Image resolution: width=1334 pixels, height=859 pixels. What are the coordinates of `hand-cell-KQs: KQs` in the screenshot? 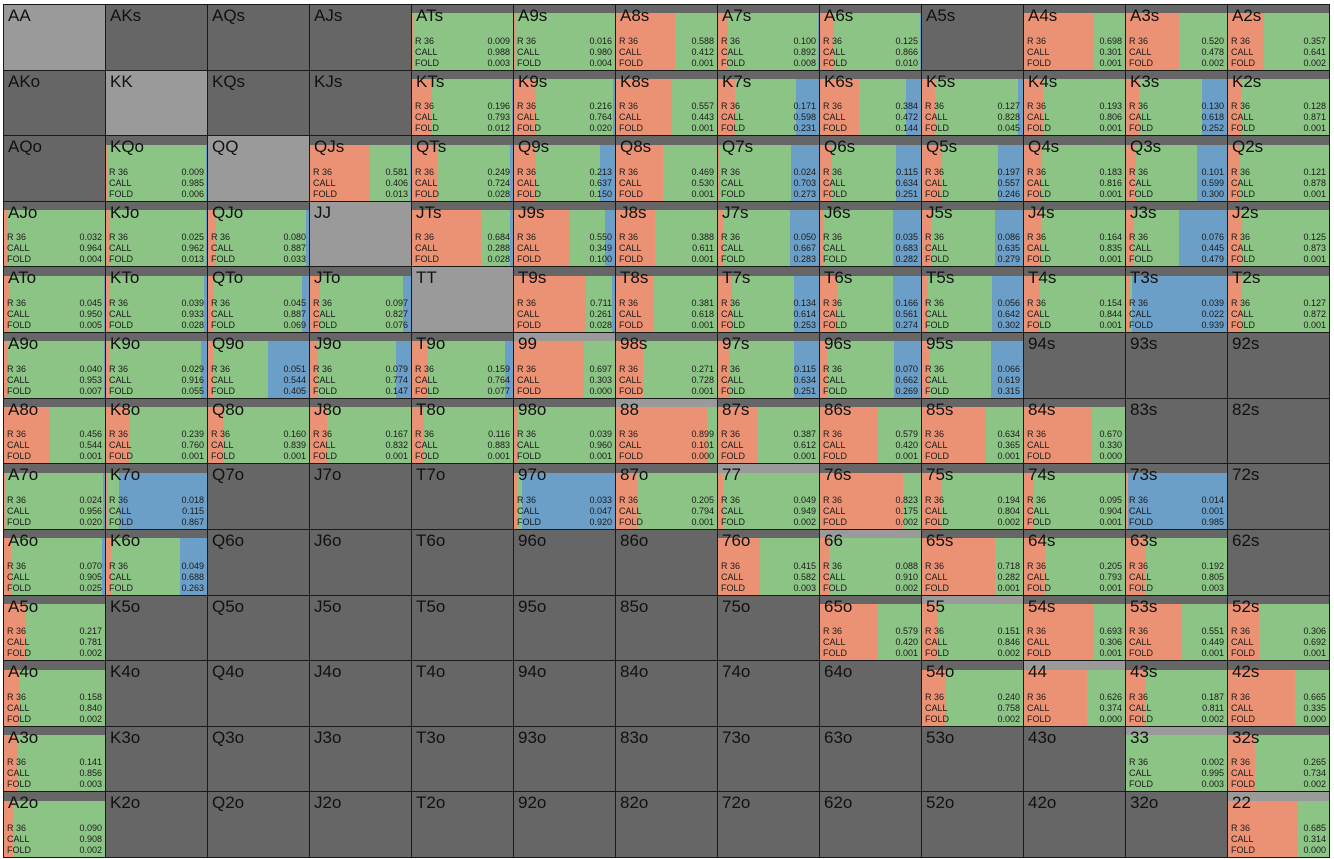 It's located at (258, 103).